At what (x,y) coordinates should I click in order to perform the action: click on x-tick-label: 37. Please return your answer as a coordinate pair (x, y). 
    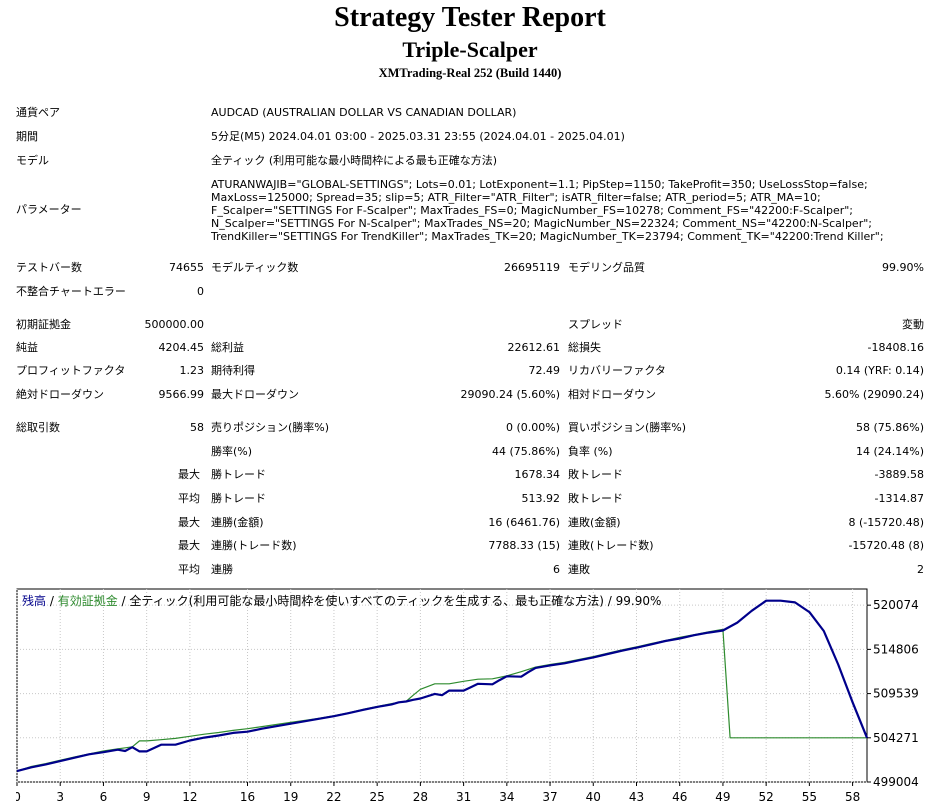
    Looking at the image, I should click on (549, 797).